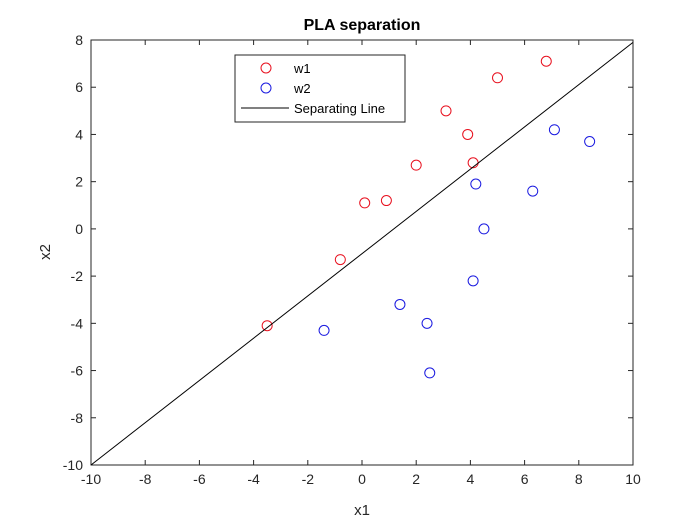  I want to click on y-tick-label: -8, so click(77, 418).